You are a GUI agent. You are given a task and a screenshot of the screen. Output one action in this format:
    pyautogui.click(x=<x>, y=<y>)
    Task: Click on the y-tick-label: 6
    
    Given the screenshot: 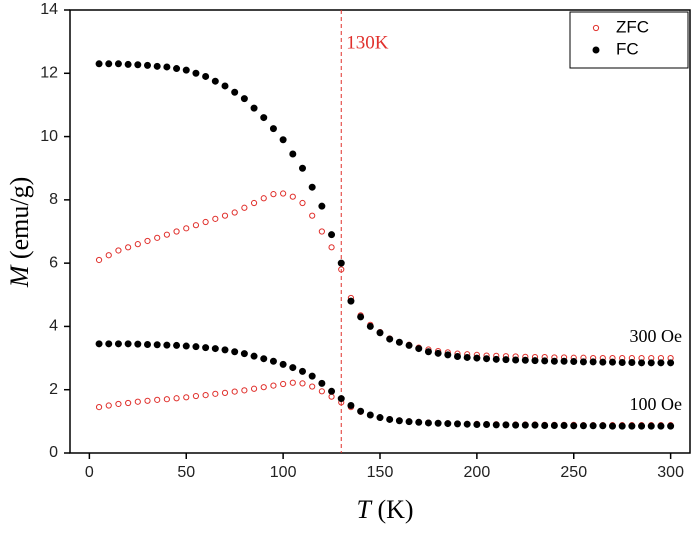 What is the action you would take?
    pyautogui.click(x=53, y=262)
    